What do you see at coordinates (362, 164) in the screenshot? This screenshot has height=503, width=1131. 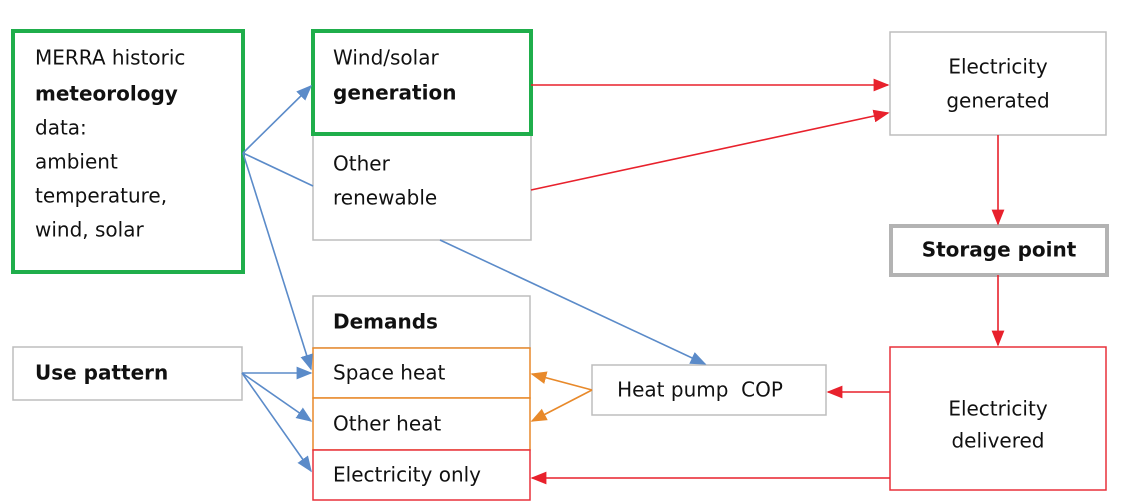 I see `node-label: Other` at bounding box center [362, 164].